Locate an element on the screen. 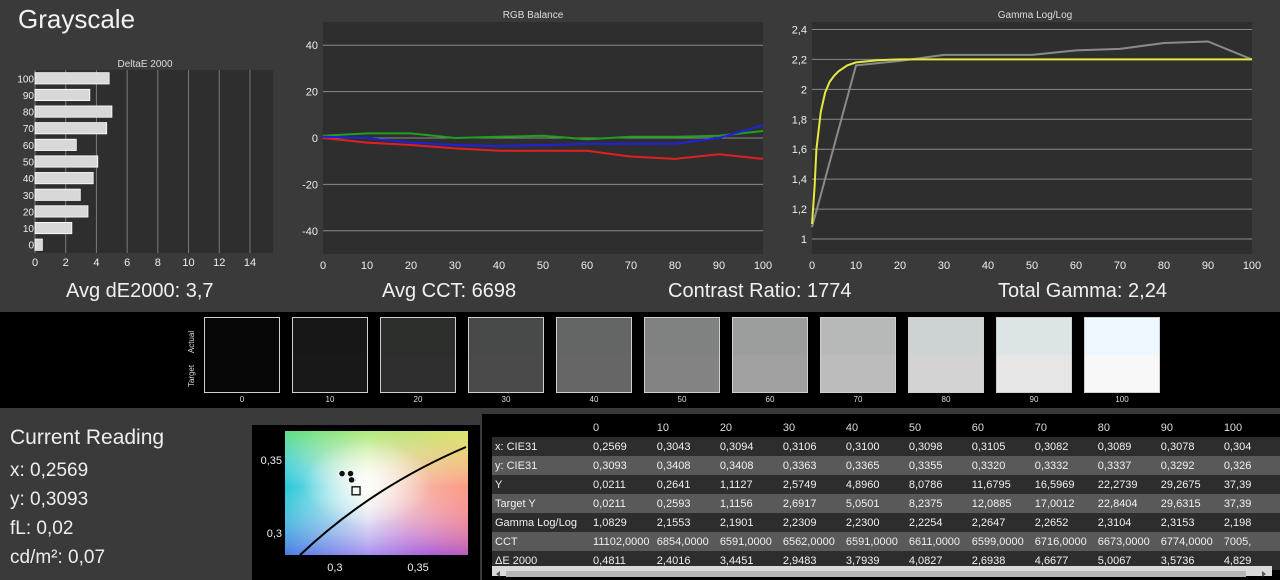 The width and height of the screenshot is (1280, 580). gamma-x-tick: 70 is located at coordinates (1120, 266).